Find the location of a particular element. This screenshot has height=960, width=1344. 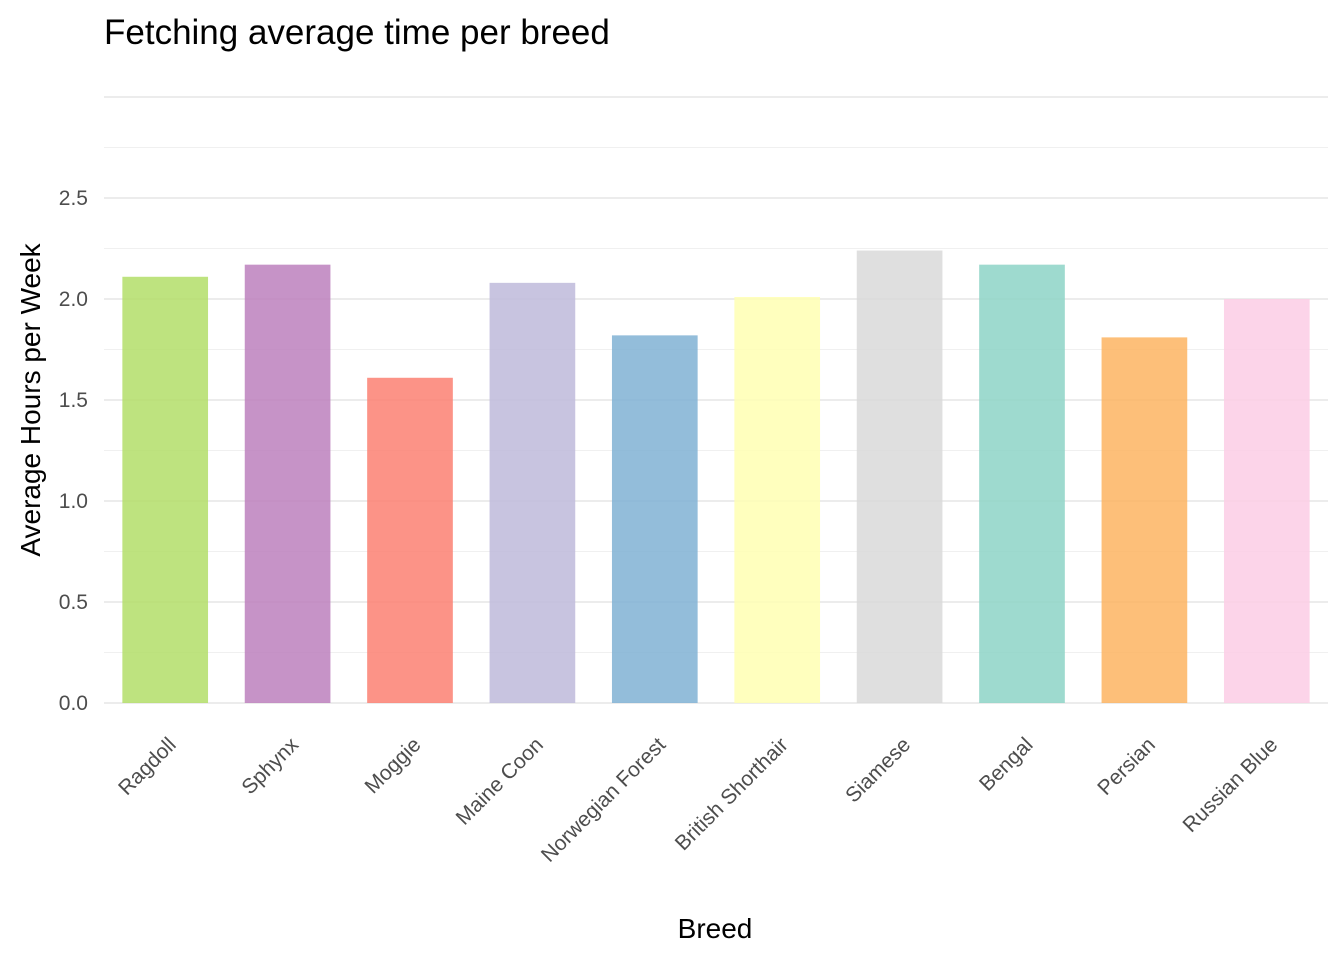

chart-title: Fetching average time per breed is located at coordinates (357, 32).